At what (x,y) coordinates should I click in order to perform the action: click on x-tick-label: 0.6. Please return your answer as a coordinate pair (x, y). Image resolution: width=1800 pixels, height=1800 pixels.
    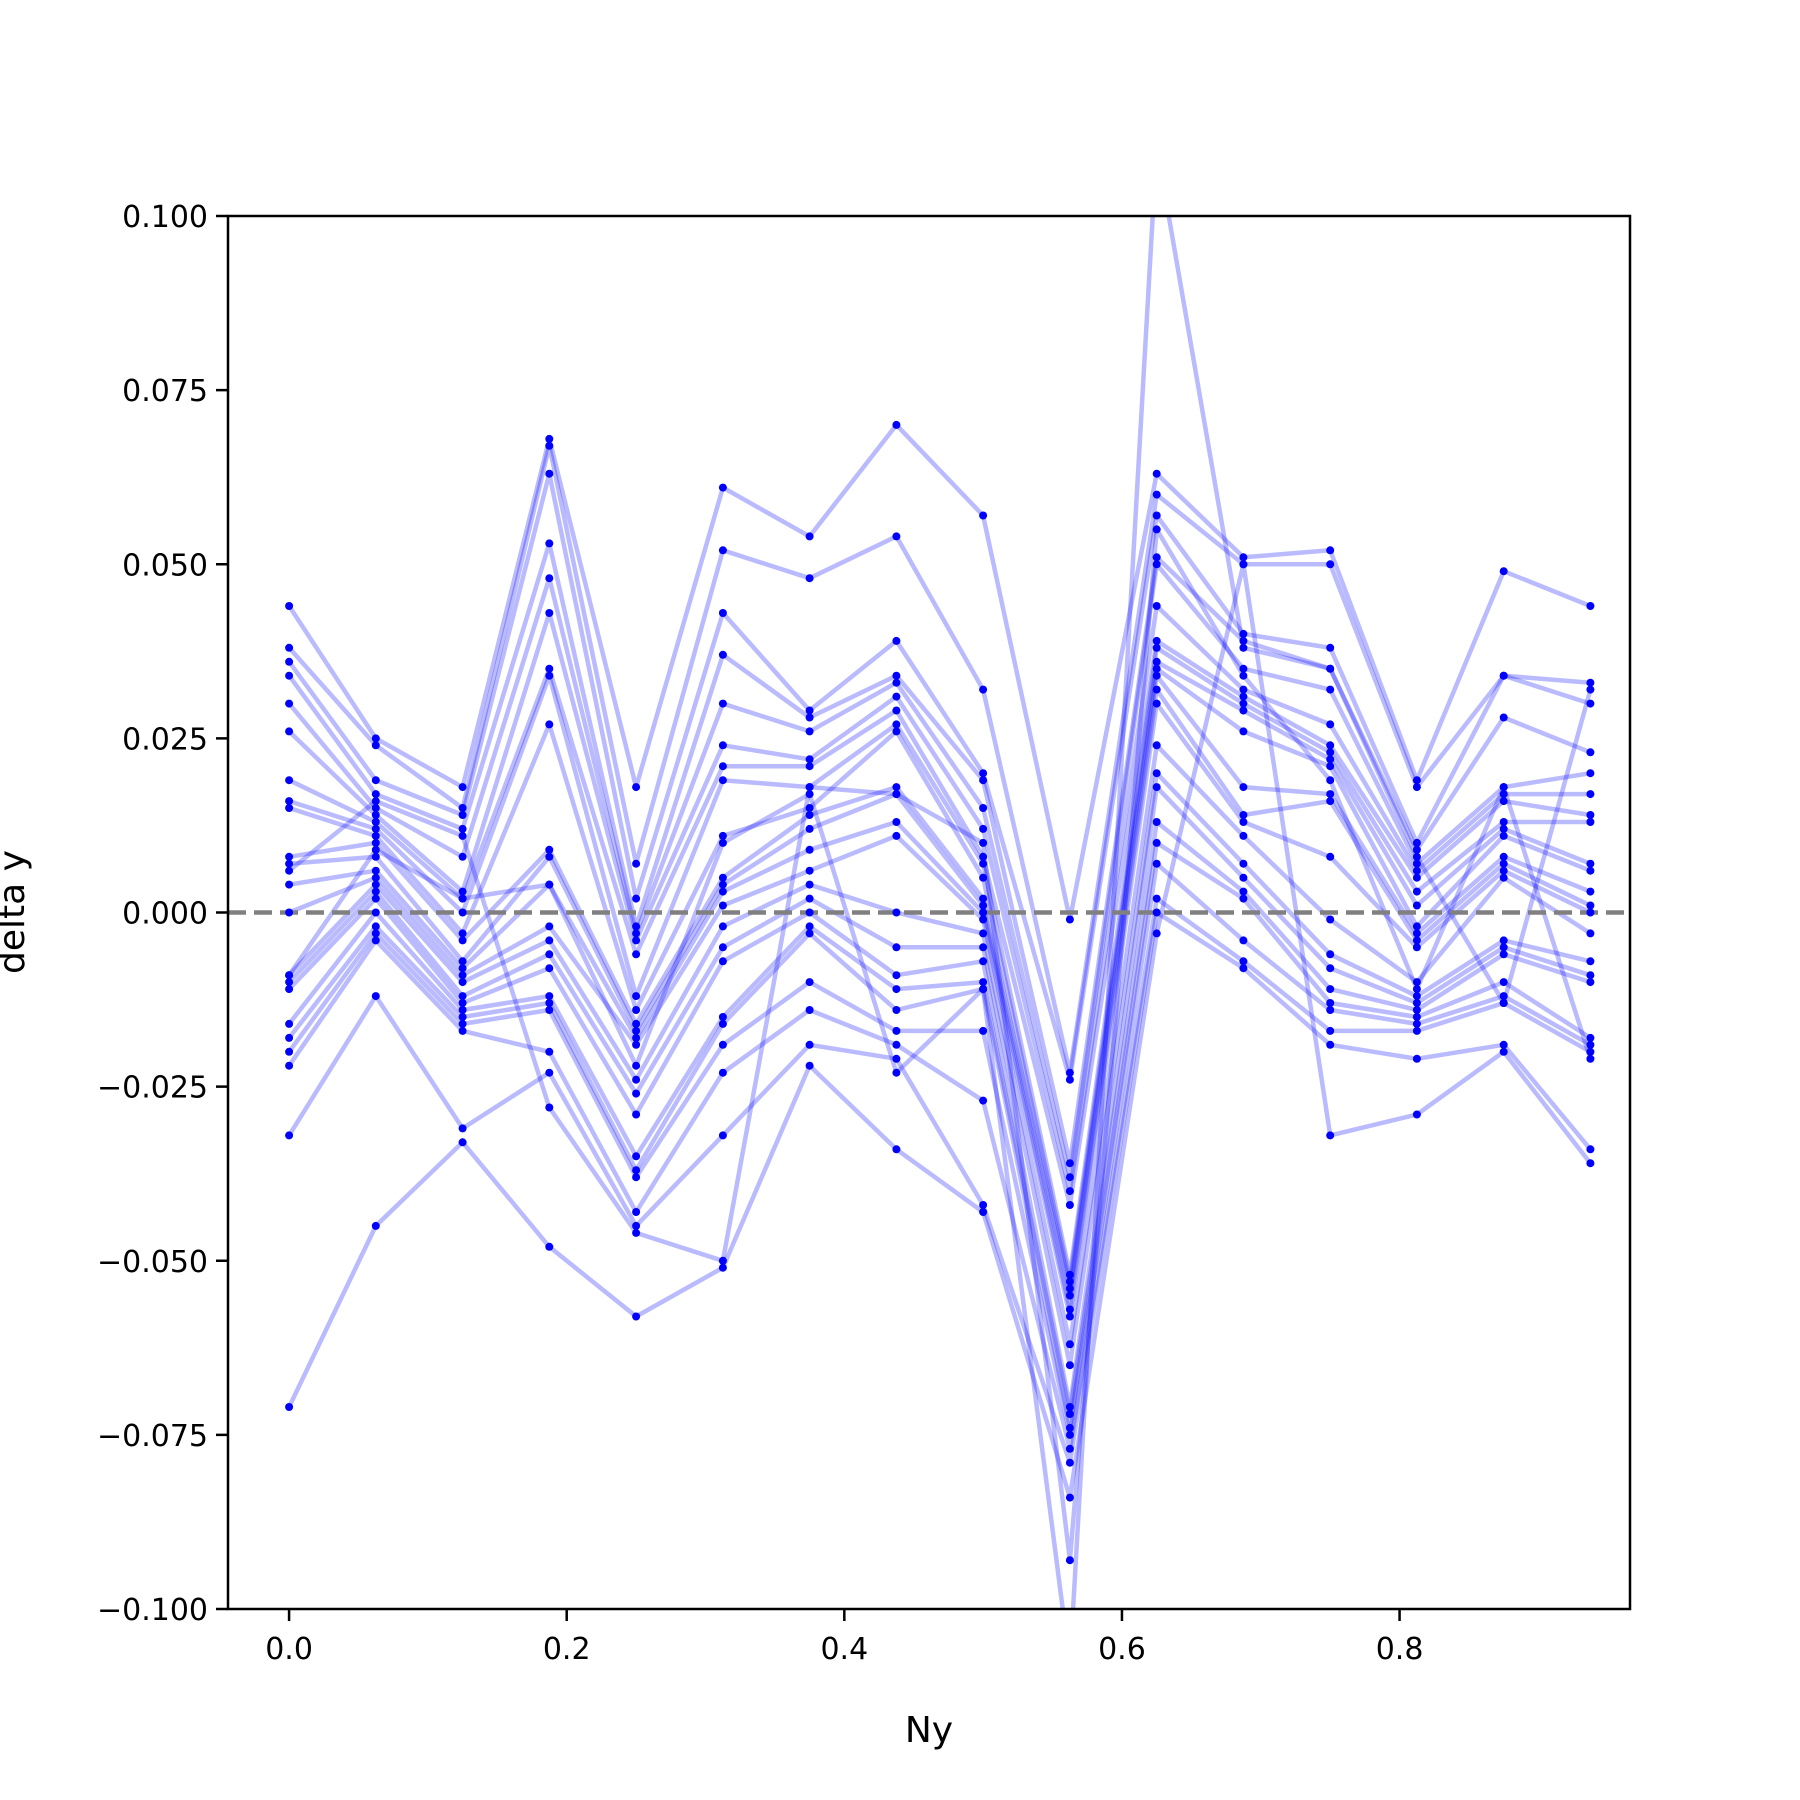
    Looking at the image, I should click on (1122, 1649).